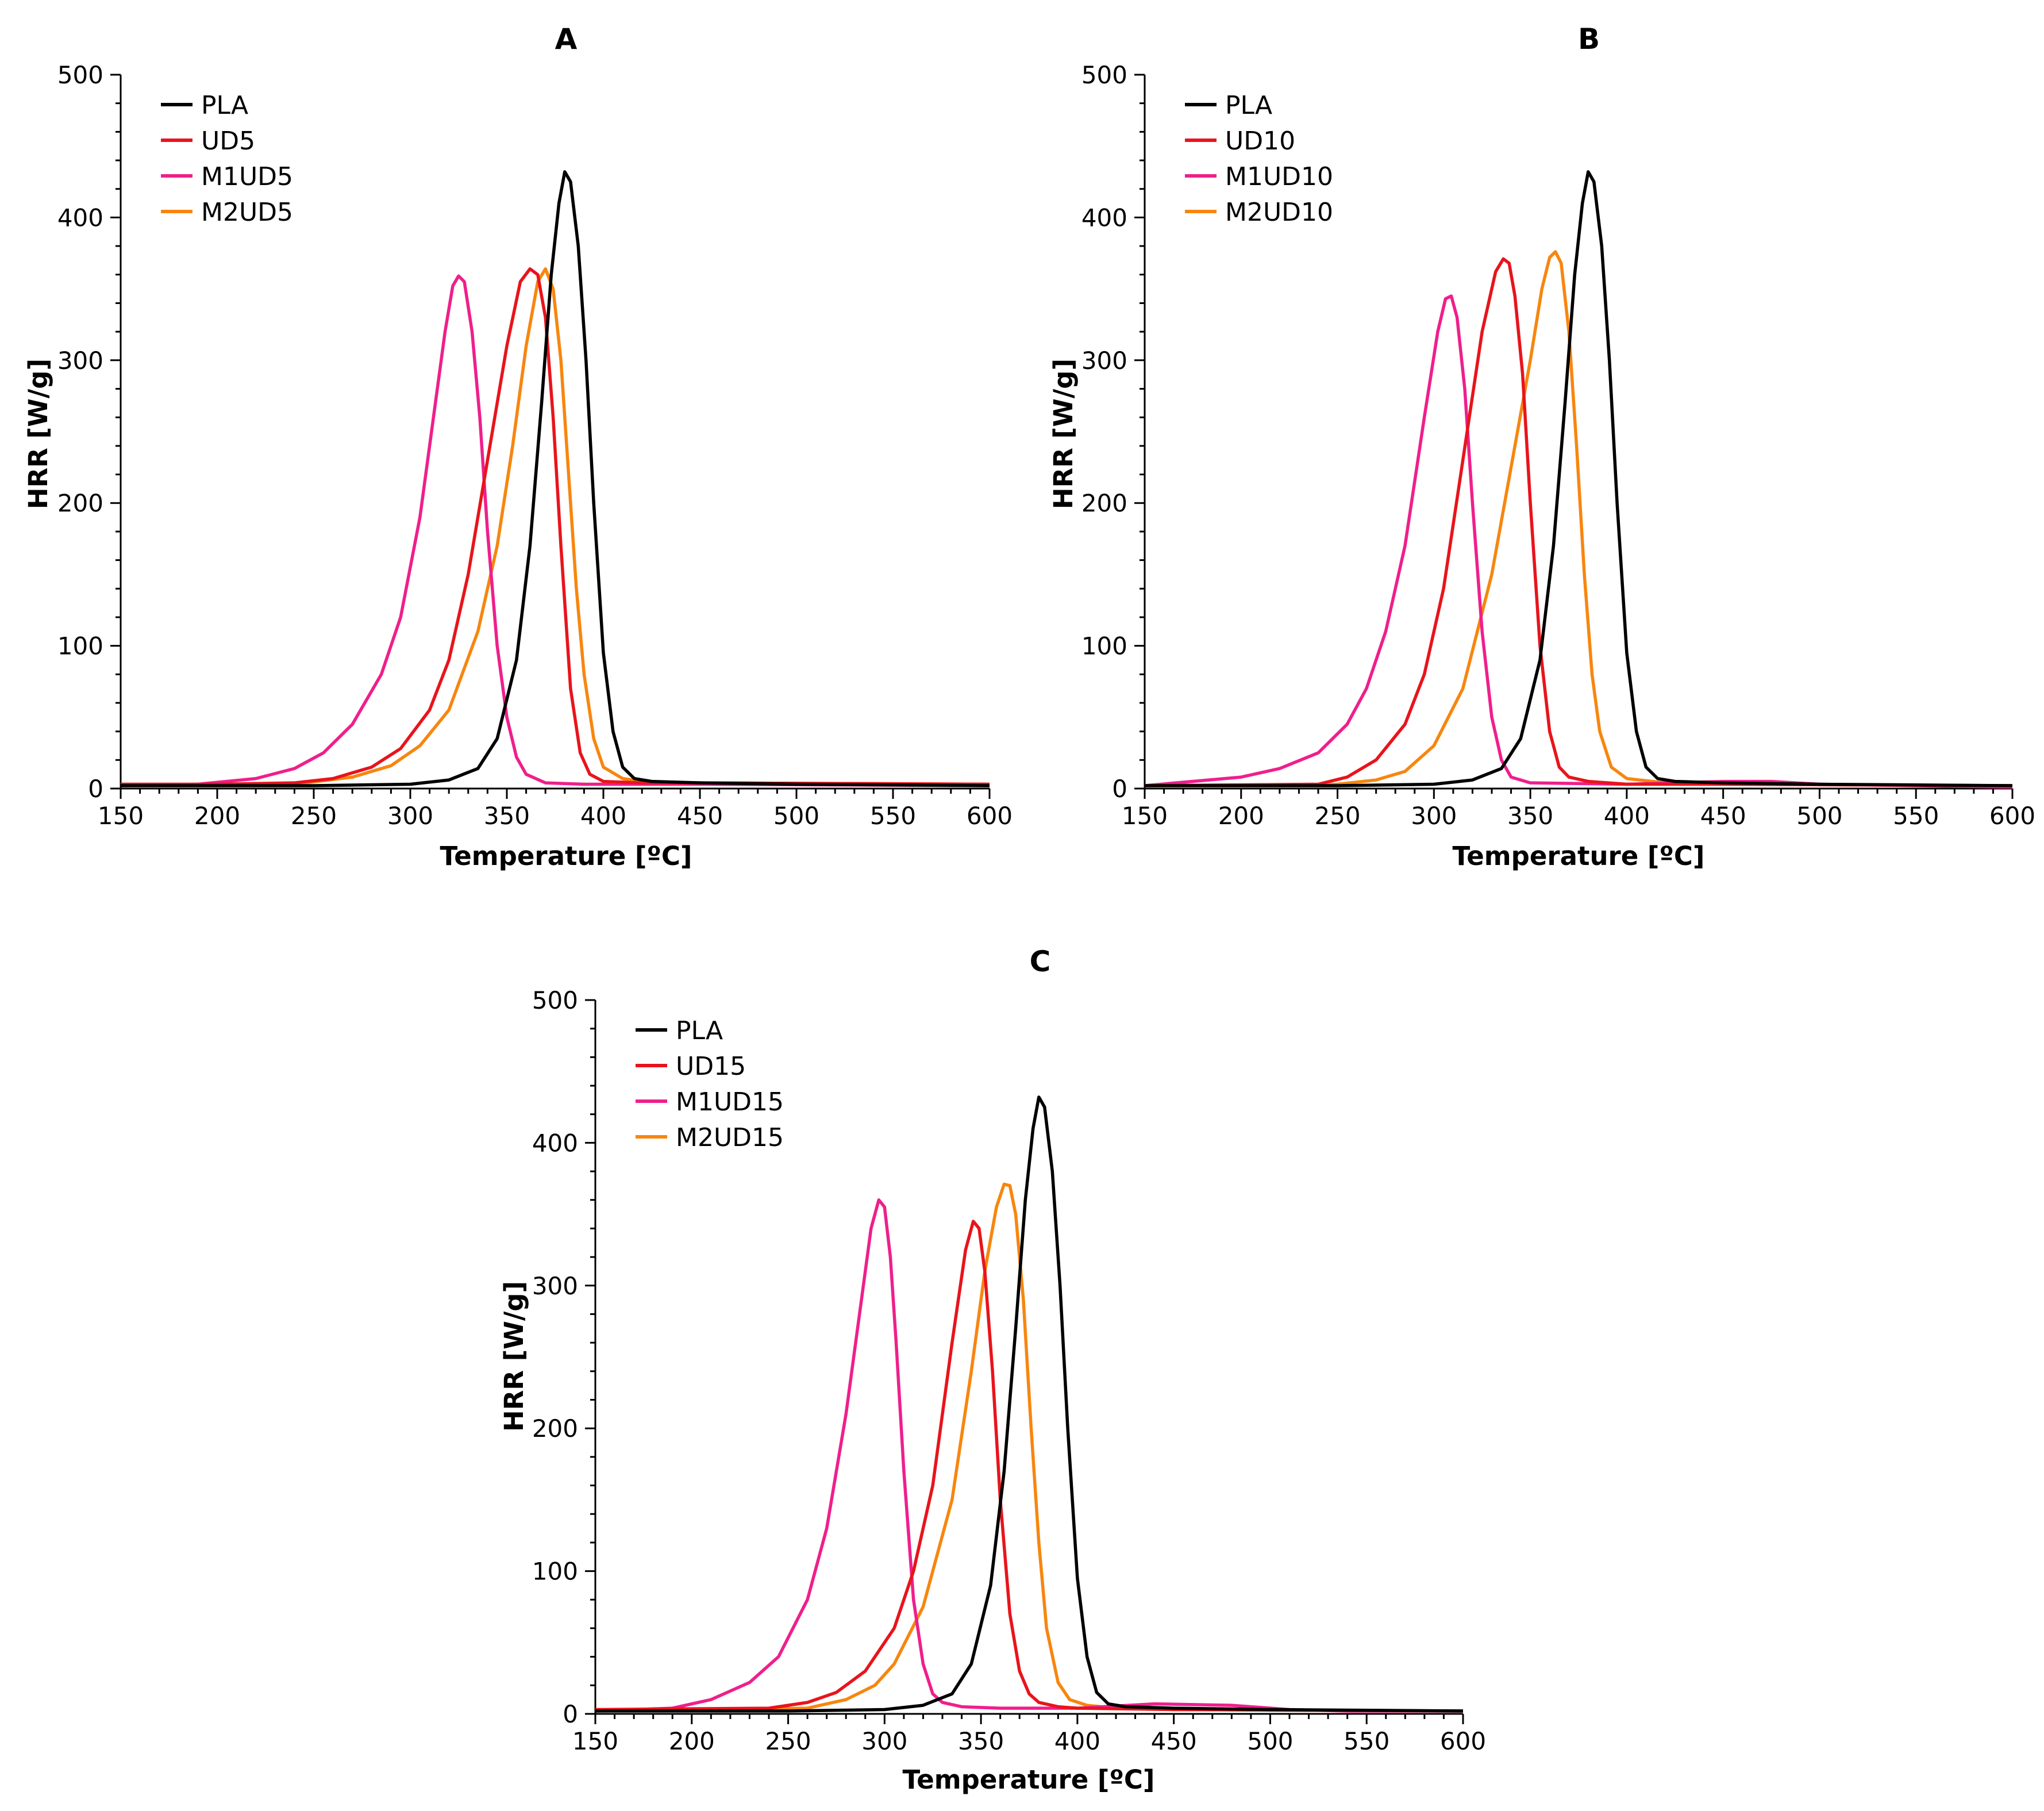 This screenshot has width=2044, height=1811. I want to click on legend-label-m1ud10: M1UD10, so click(1279, 176).